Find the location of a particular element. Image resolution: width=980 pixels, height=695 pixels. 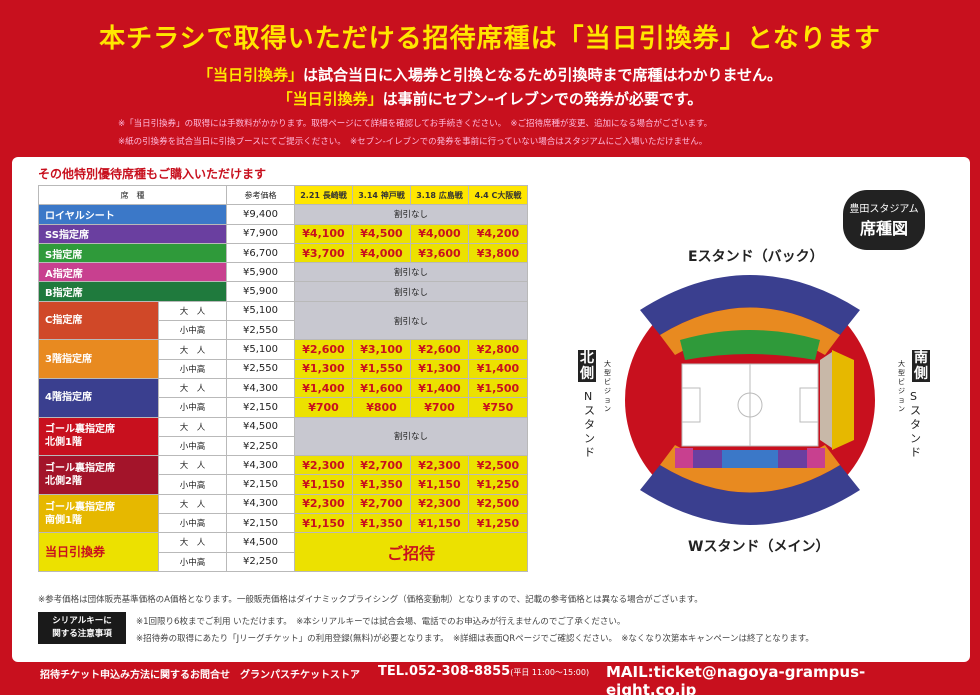

w-stand-a-right is located at coordinates (816, 458).